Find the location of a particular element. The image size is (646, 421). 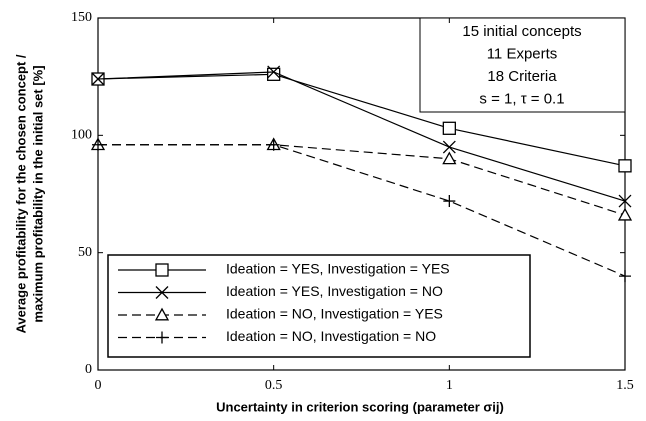

x-tick-label: 0 is located at coordinates (98, 385).